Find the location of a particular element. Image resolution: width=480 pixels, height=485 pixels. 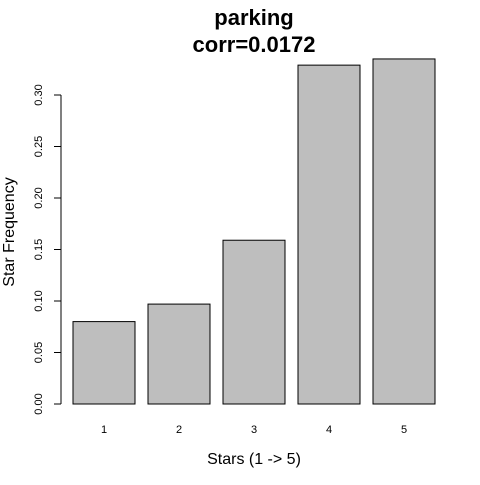

x-axis-tick-label: 5 is located at coordinates (404, 430).